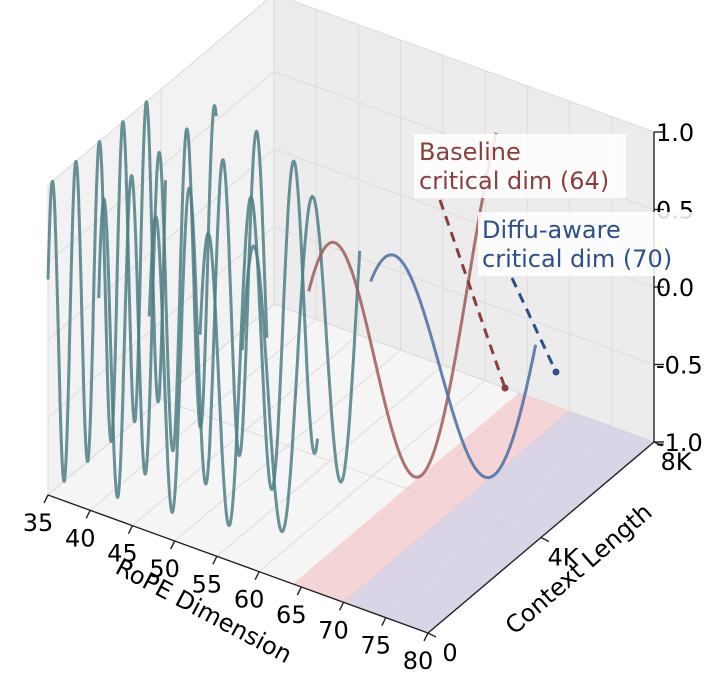 The image size is (718, 680). I want to click on z-tick-label: -1.0, so click(679, 443).